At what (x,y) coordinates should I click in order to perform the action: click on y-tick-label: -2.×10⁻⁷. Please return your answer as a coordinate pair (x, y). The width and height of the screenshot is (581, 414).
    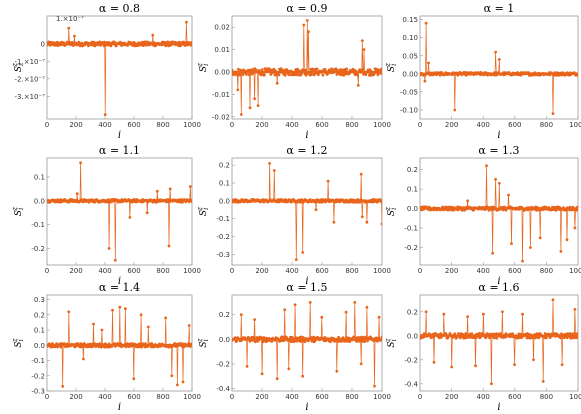
    Looking at the image, I should click on (30, 79).